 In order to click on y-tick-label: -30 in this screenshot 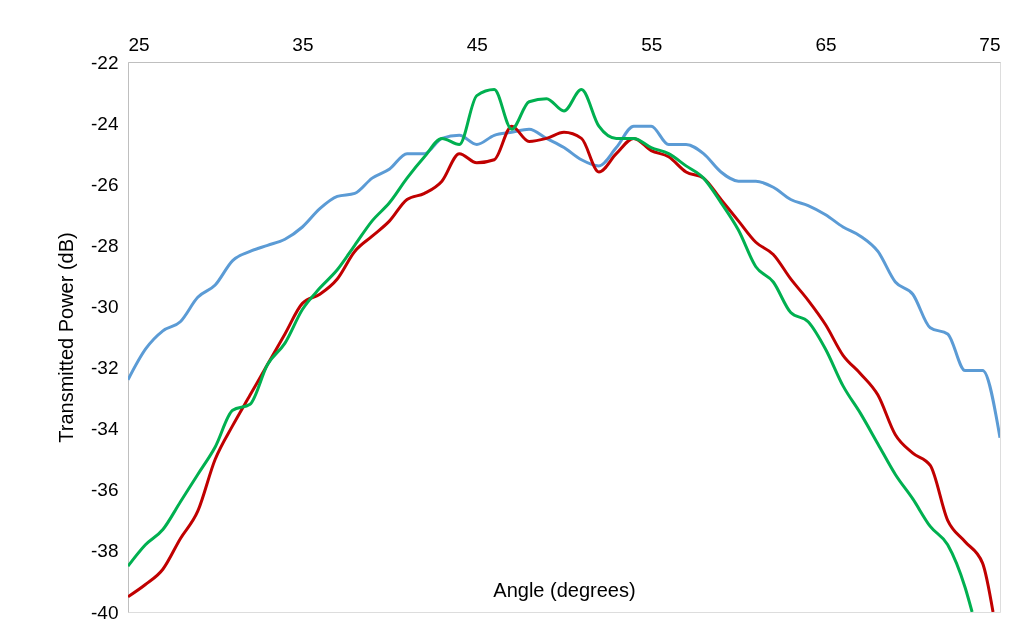, I will do `click(105, 306)`.